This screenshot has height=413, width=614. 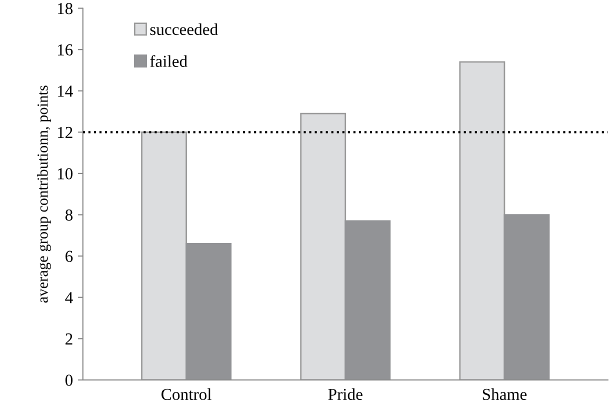 I want to click on y-tick-label: 6, so click(x=69, y=256).